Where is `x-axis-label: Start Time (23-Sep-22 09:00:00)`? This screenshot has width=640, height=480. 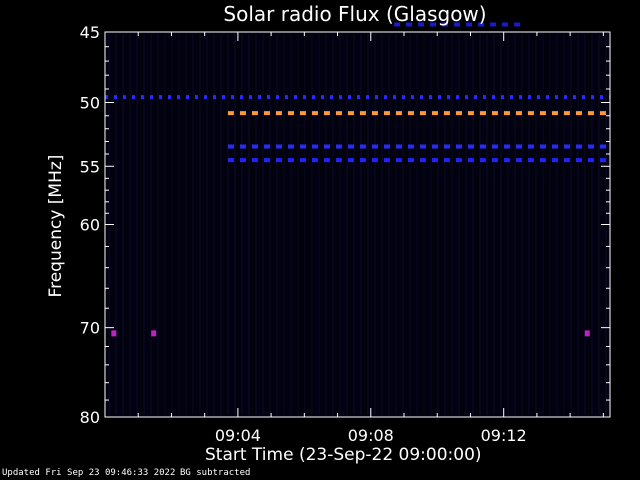
x-axis-label: Start Time (23-Sep-22 09:00:00) is located at coordinates (343, 455).